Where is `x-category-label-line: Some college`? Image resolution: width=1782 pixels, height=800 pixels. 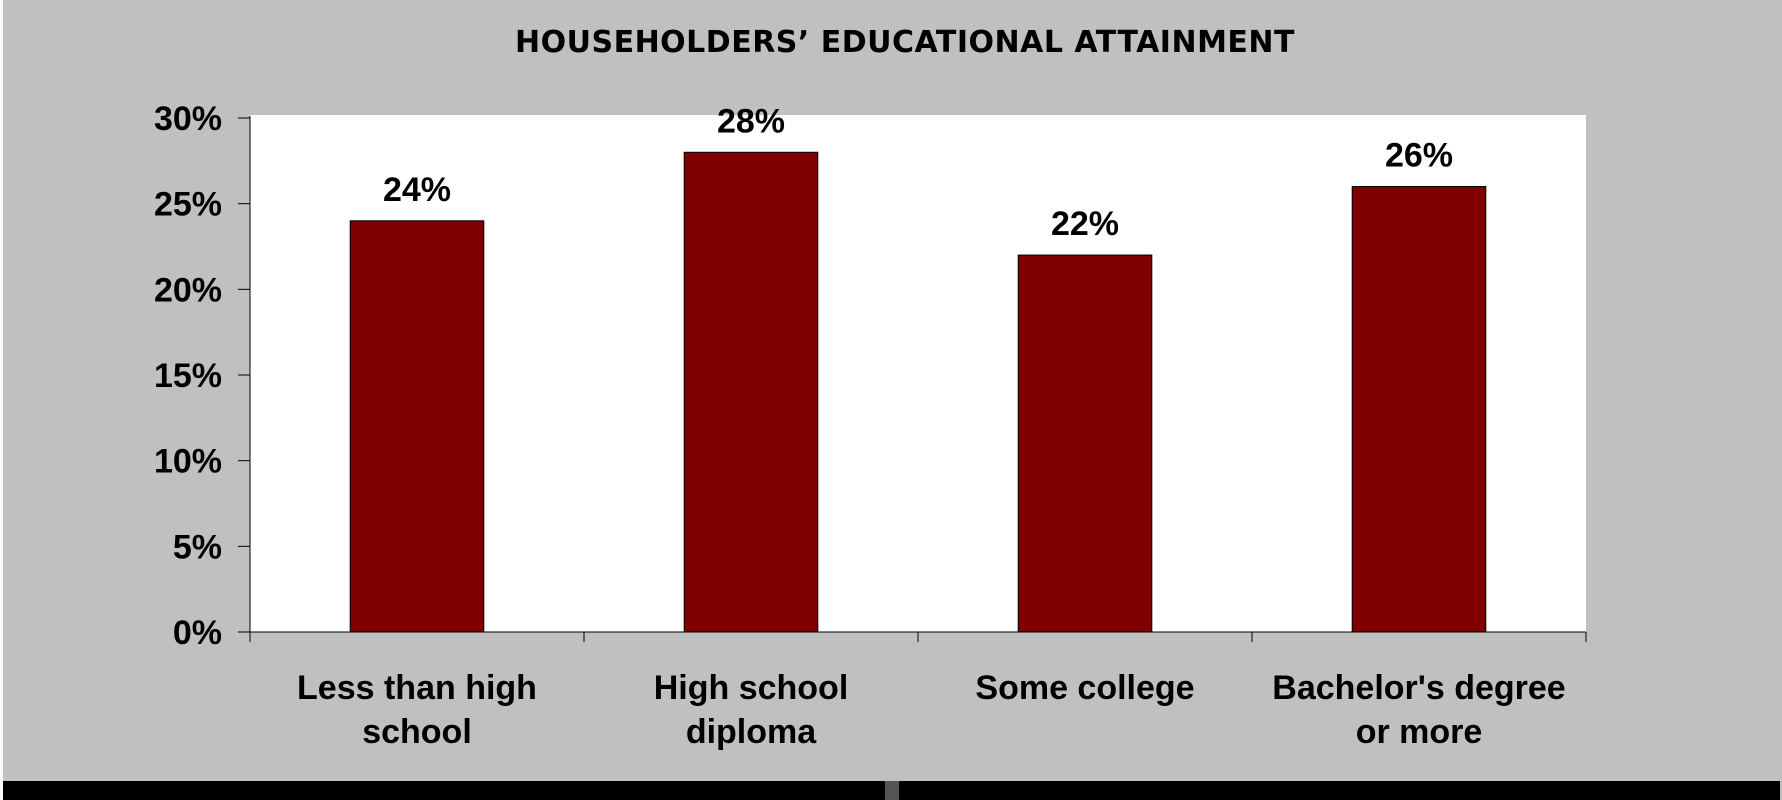
x-category-label-line: Some college is located at coordinates (1084, 688).